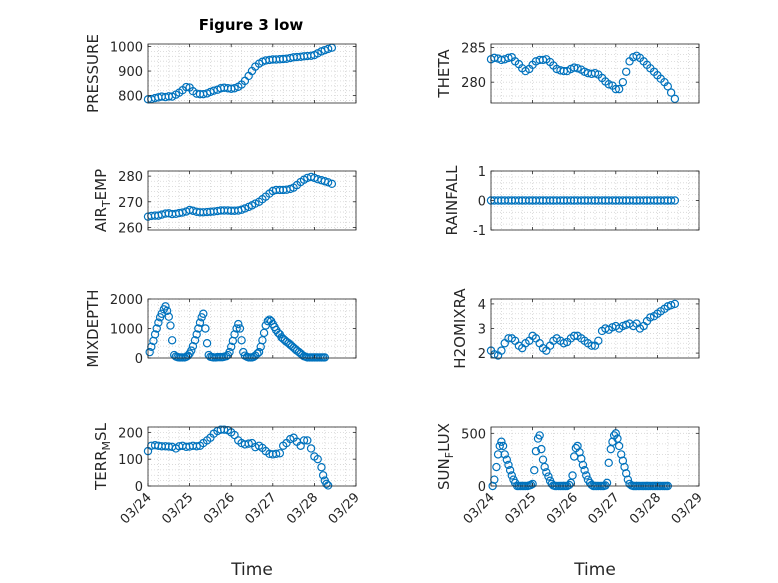 The width and height of the screenshot is (778, 583). What do you see at coordinates (460, 328) in the screenshot?
I see `y-axis-label: H2OMIXRA` at bounding box center [460, 328].